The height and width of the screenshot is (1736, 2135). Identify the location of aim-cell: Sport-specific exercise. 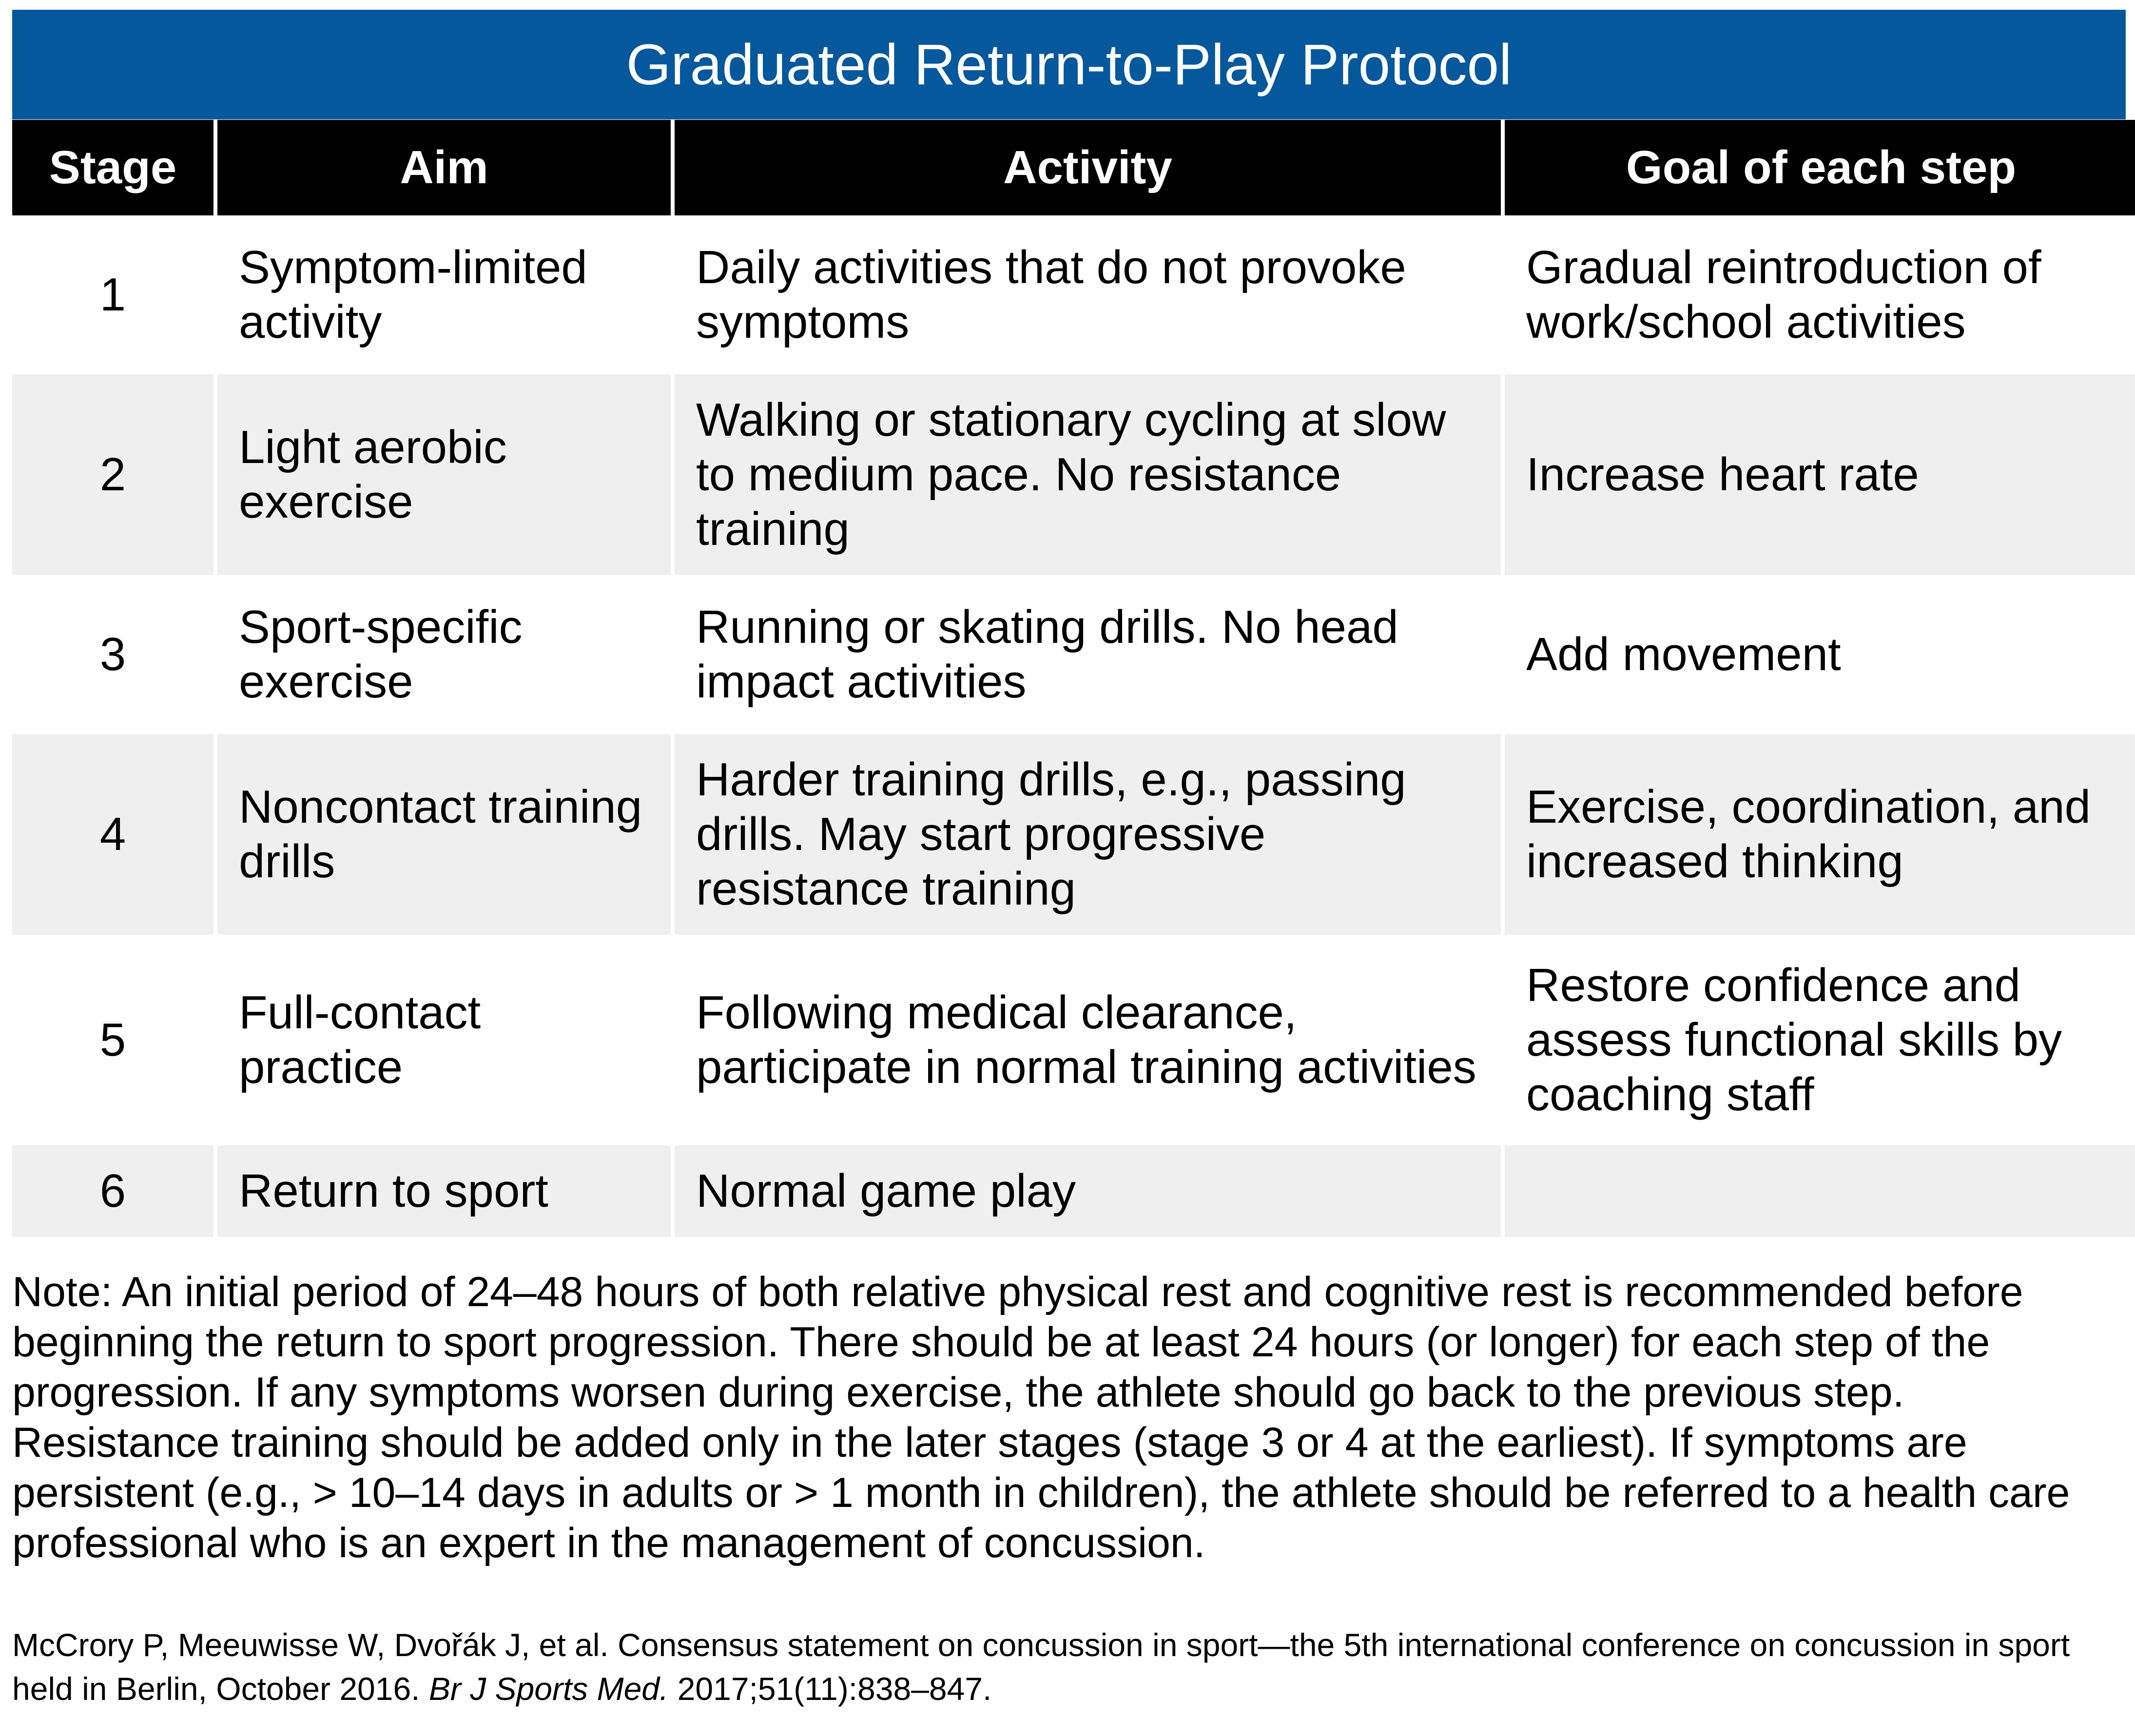
(444, 656).